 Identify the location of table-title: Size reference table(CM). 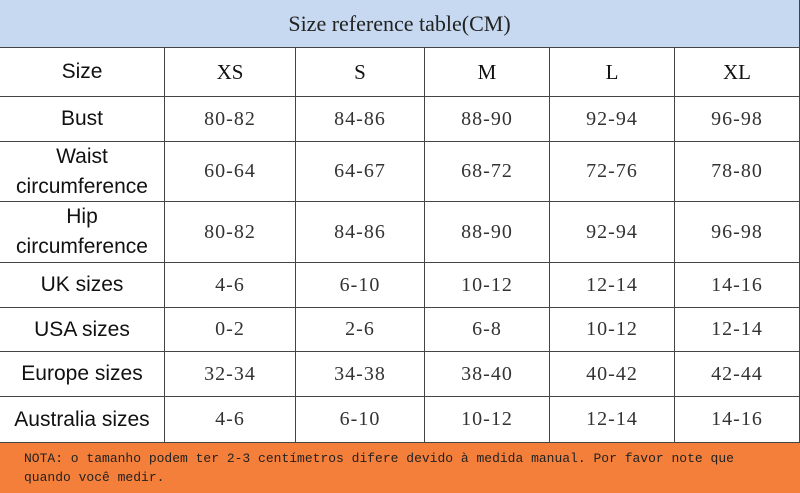
(400, 24).